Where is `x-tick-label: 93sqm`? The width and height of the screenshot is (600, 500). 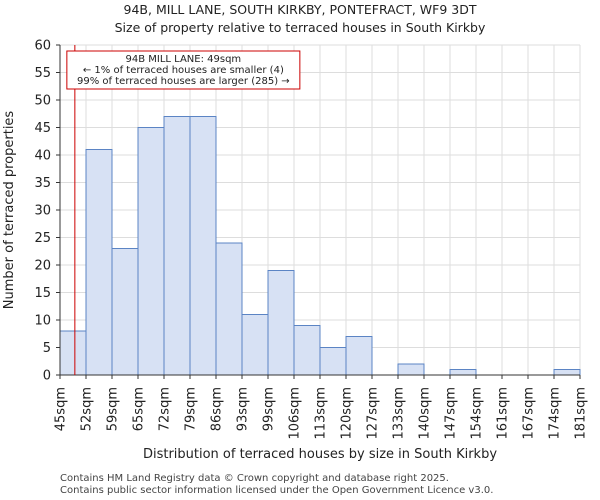 x-tick-label: 93sqm is located at coordinates (243, 409).